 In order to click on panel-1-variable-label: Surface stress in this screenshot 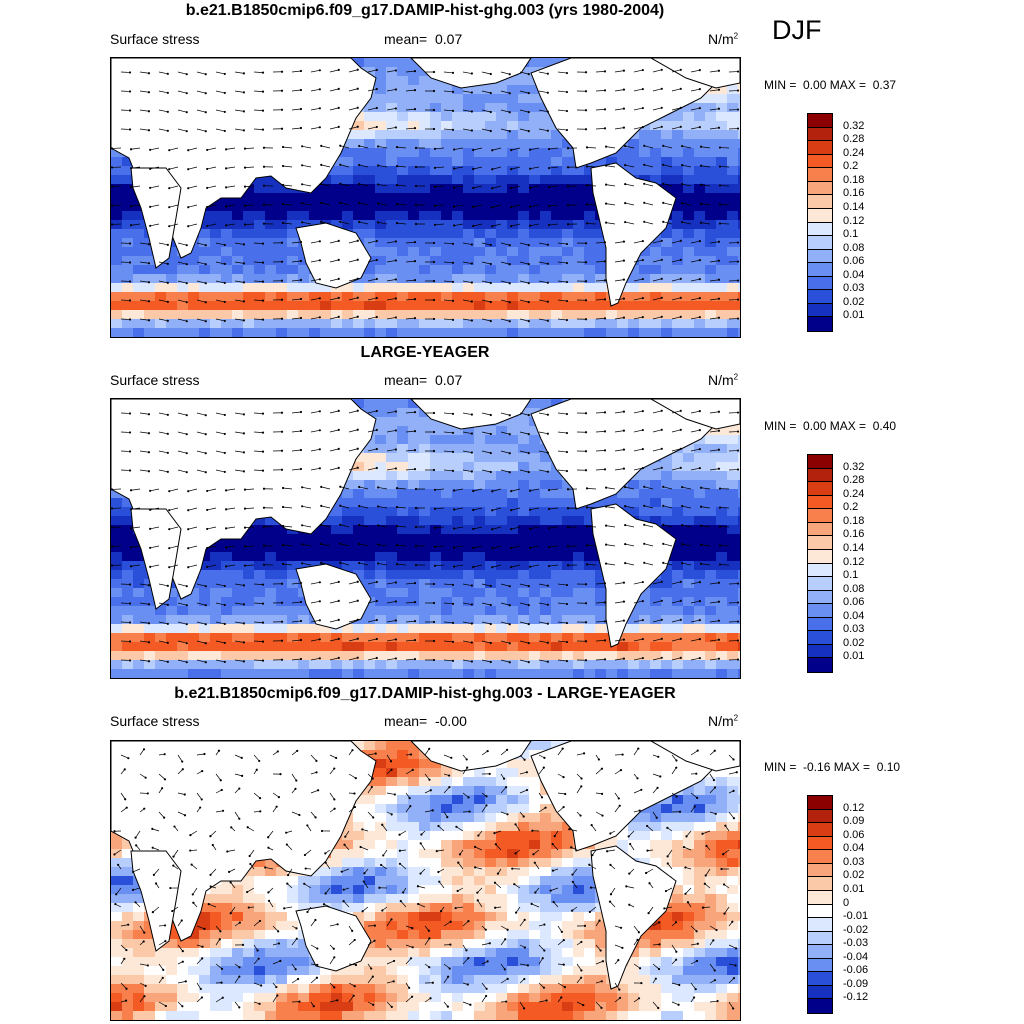, I will do `click(155, 39)`.